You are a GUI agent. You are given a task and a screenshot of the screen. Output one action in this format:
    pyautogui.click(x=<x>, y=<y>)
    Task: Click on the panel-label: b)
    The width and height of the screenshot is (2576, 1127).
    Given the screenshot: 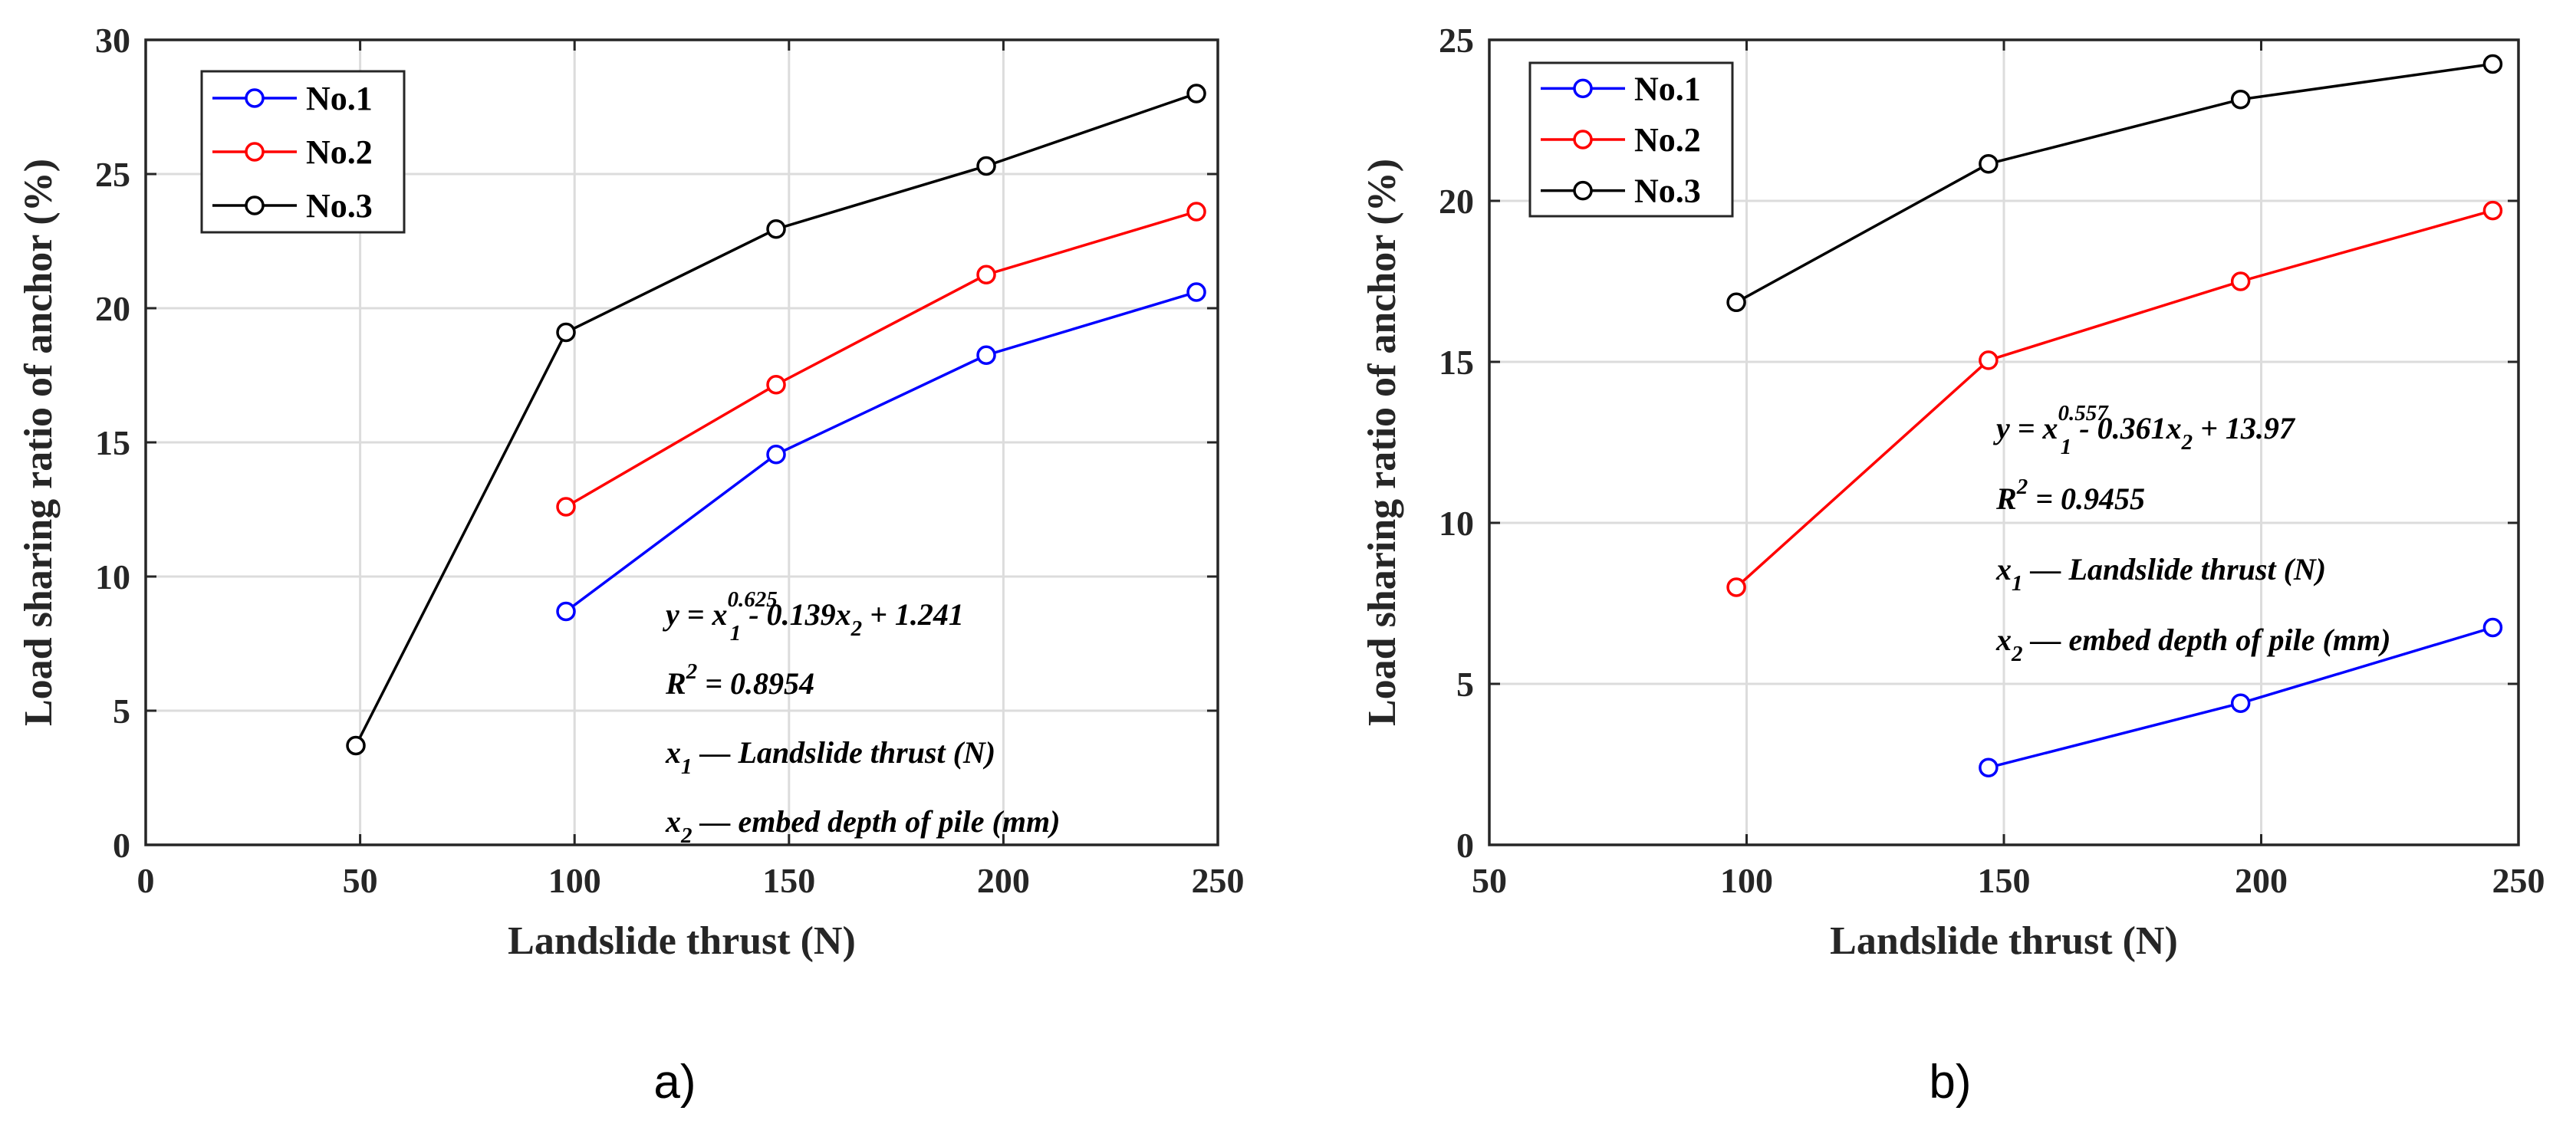 What is the action you would take?
    pyautogui.click(x=1950, y=1083)
    